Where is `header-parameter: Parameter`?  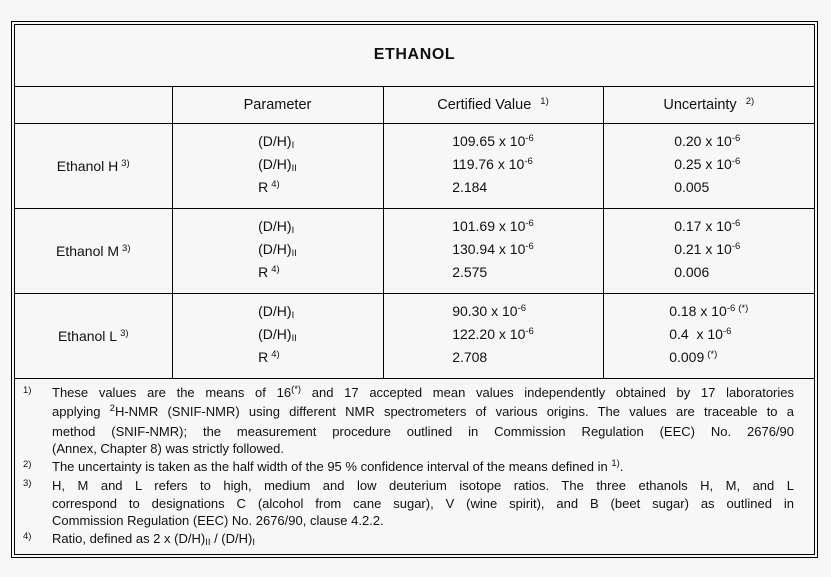 header-parameter: Parameter is located at coordinates (277, 105).